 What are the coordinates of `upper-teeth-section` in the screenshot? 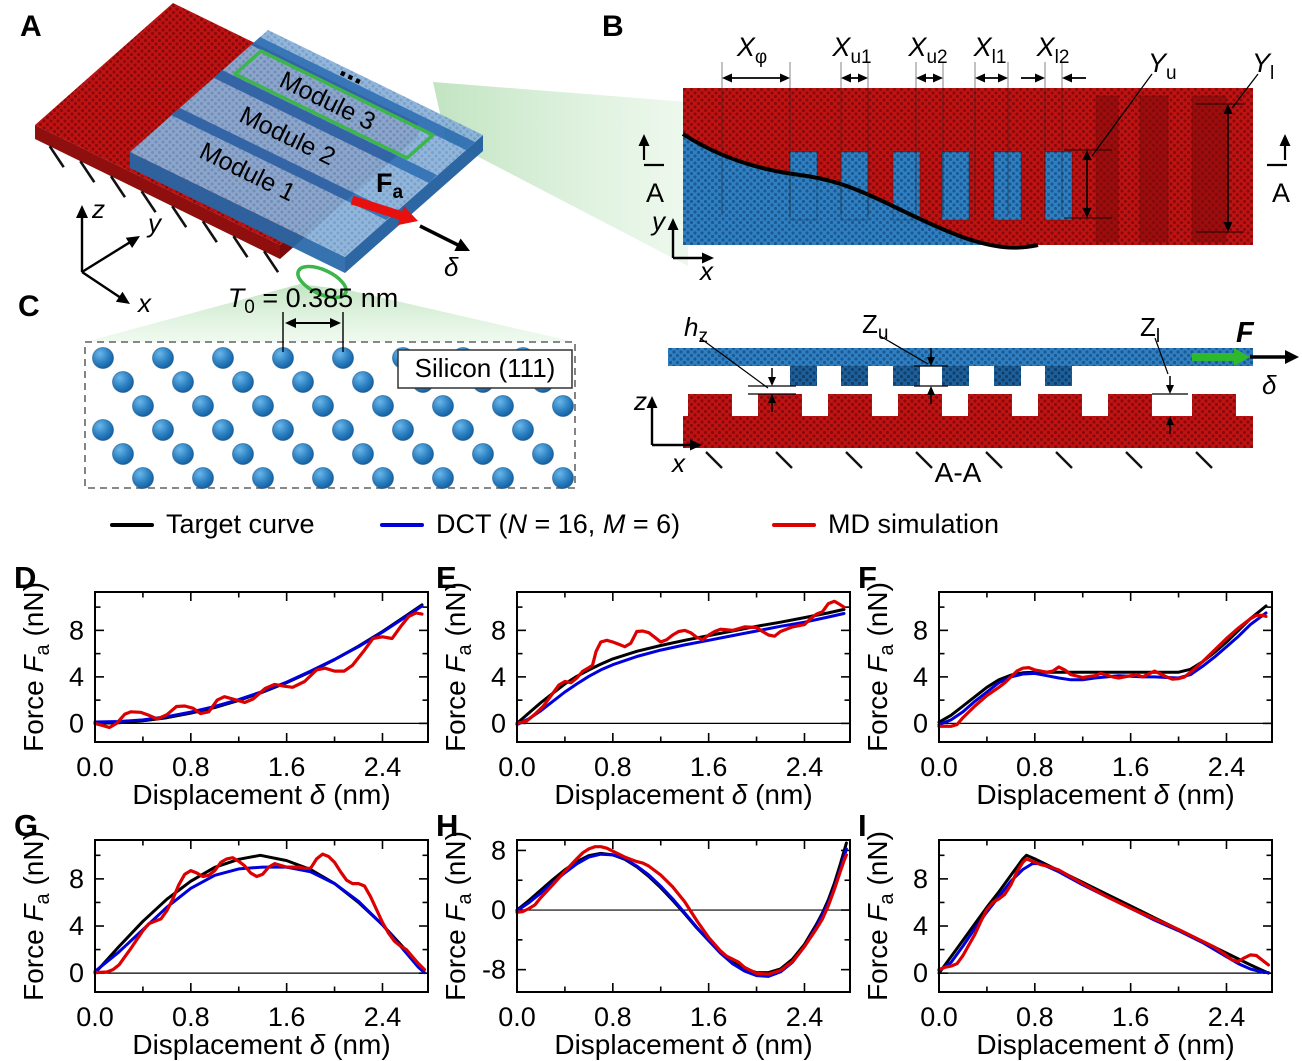 It's located at (931, 376).